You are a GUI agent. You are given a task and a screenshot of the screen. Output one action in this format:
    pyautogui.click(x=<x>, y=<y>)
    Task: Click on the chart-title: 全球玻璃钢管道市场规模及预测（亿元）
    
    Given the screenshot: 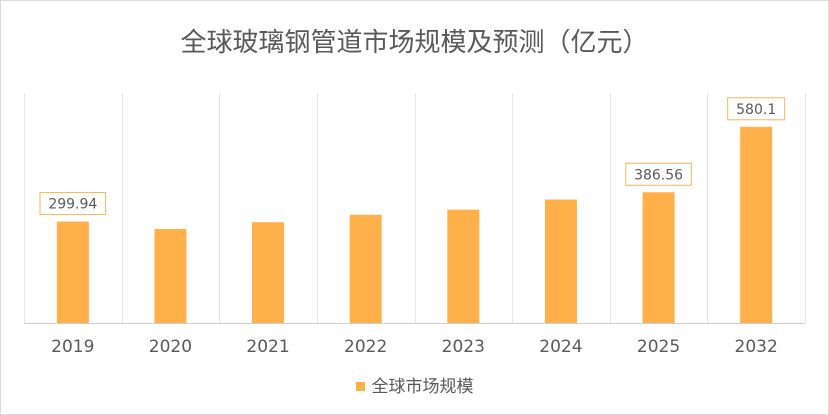 What is the action you would take?
    pyautogui.click(x=414, y=43)
    